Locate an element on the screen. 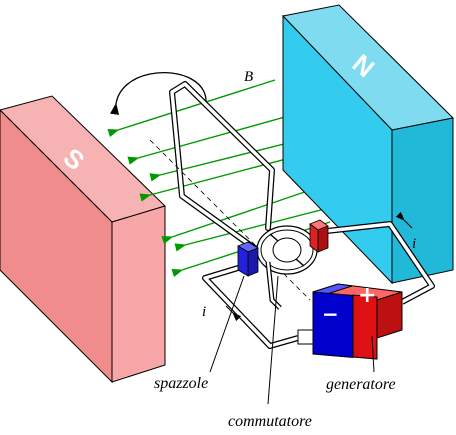  battery-plus-sign: + is located at coordinates (367, 295).